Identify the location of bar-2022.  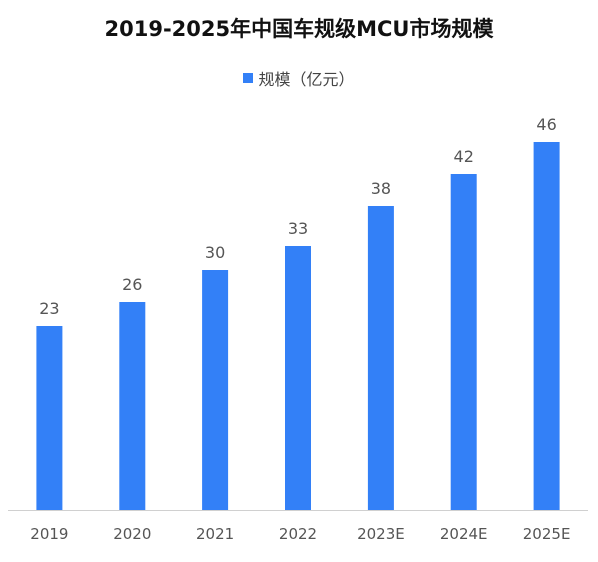
(298, 378).